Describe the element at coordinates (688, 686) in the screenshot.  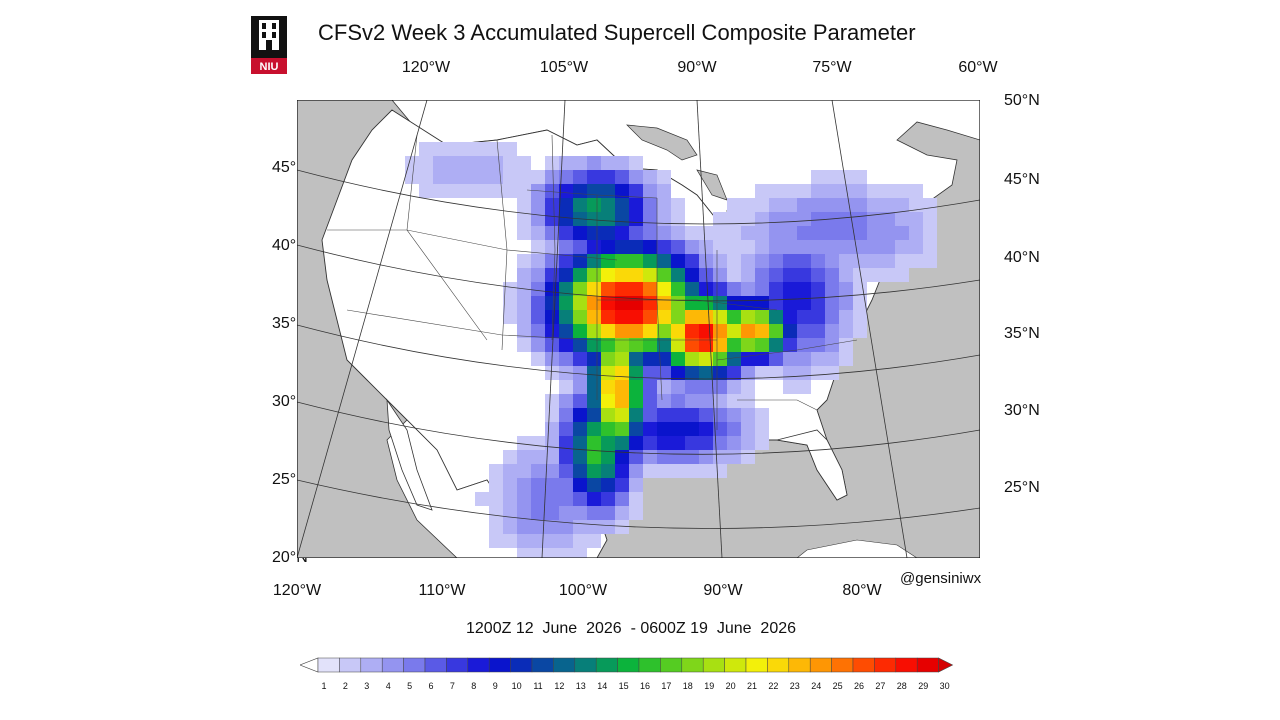
I see `colorbar-tick-label: 18` at that location.